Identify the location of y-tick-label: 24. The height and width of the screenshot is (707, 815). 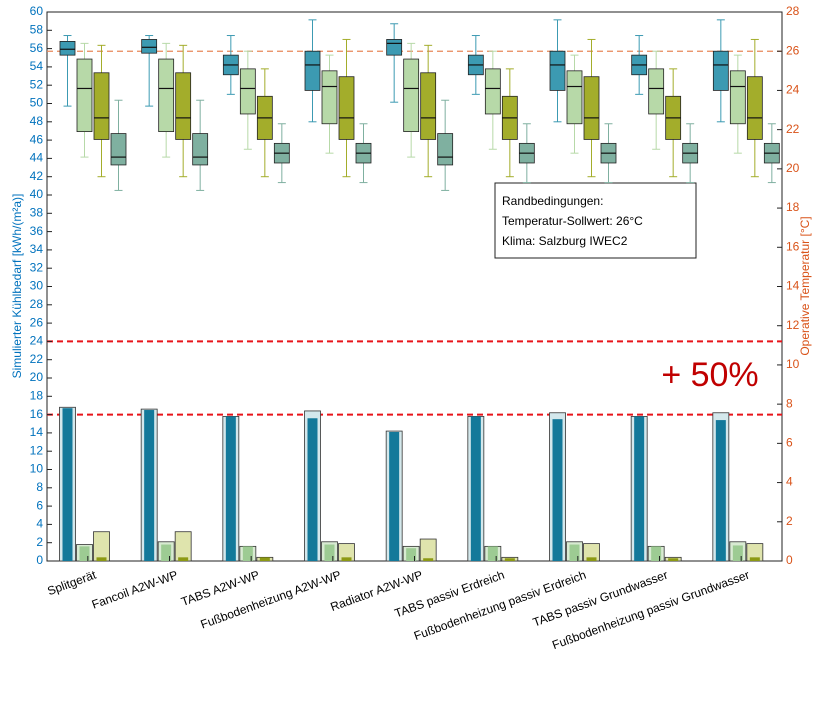
(37, 341).